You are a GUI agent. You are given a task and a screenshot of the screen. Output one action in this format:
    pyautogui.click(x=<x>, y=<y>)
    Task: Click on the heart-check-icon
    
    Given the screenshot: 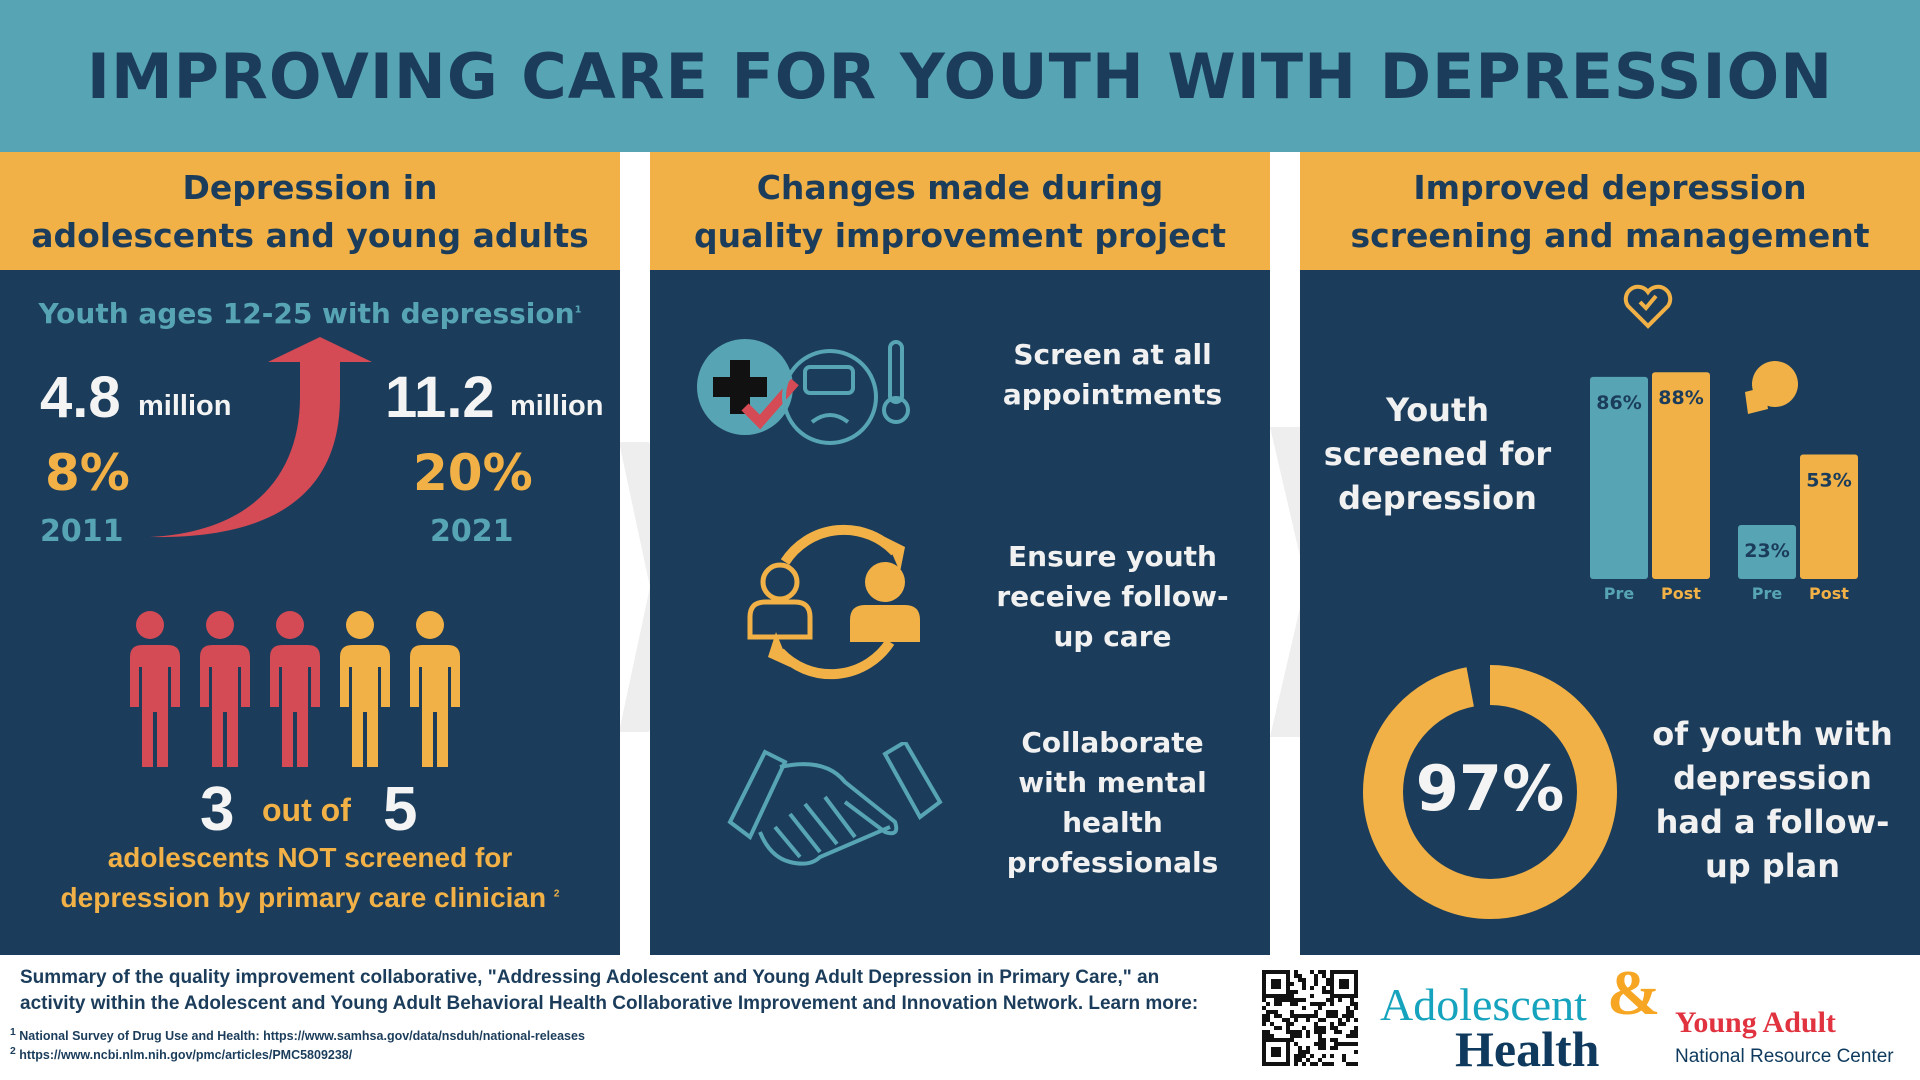 What is the action you would take?
    pyautogui.click(x=1648, y=306)
    